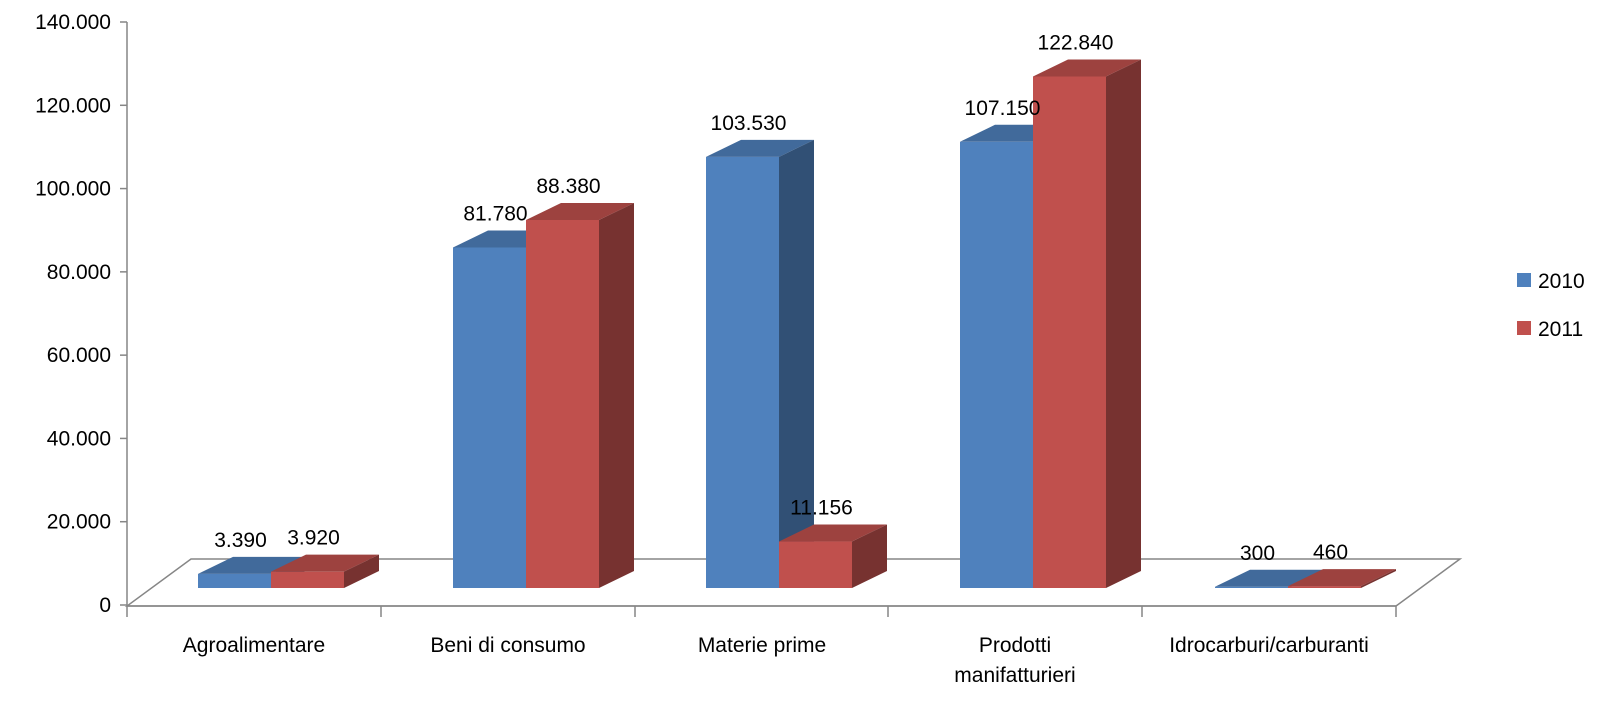  Describe the element at coordinates (749, 123) in the screenshot. I see `data-label: 103.530` at that location.